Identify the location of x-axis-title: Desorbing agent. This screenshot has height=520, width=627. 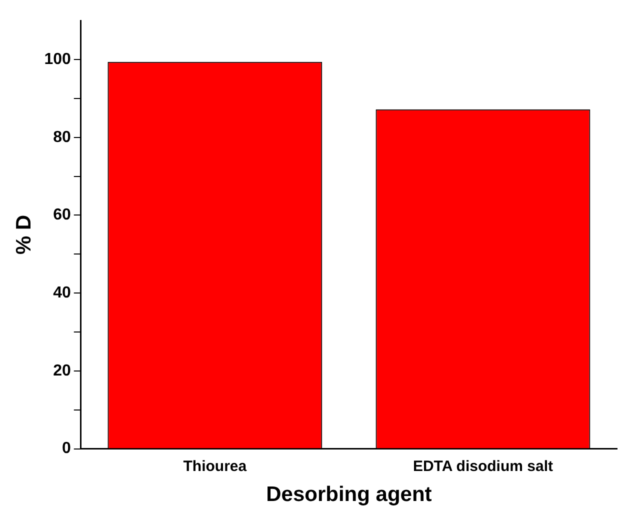
(349, 494).